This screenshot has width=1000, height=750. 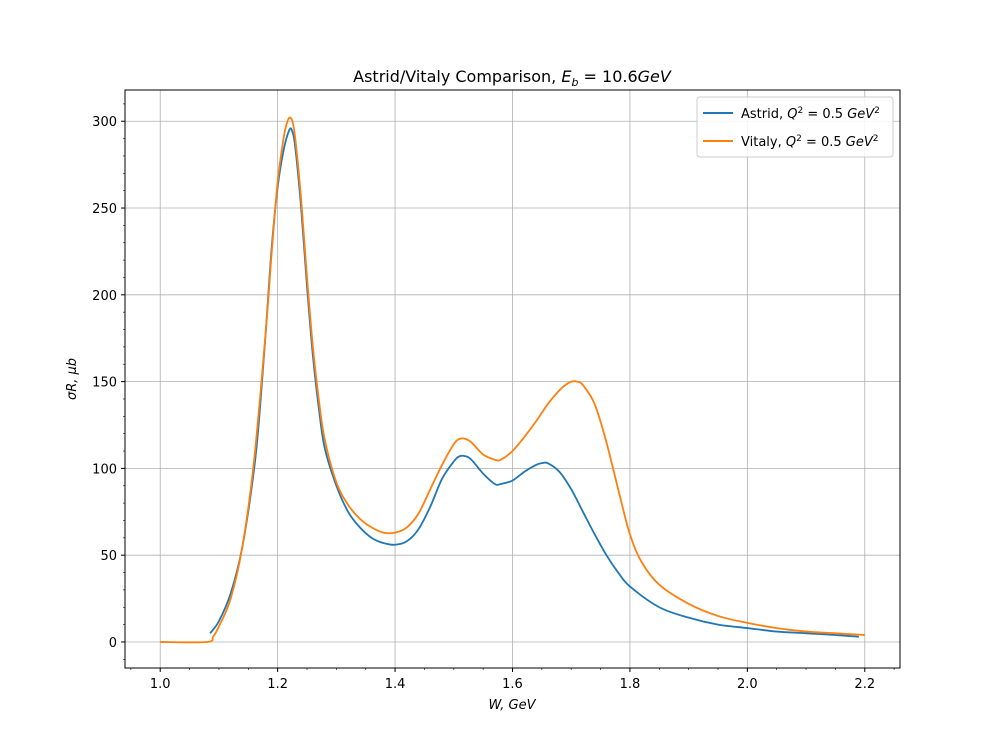 I want to click on x-axis-label: W, GeV, so click(x=512, y=705).